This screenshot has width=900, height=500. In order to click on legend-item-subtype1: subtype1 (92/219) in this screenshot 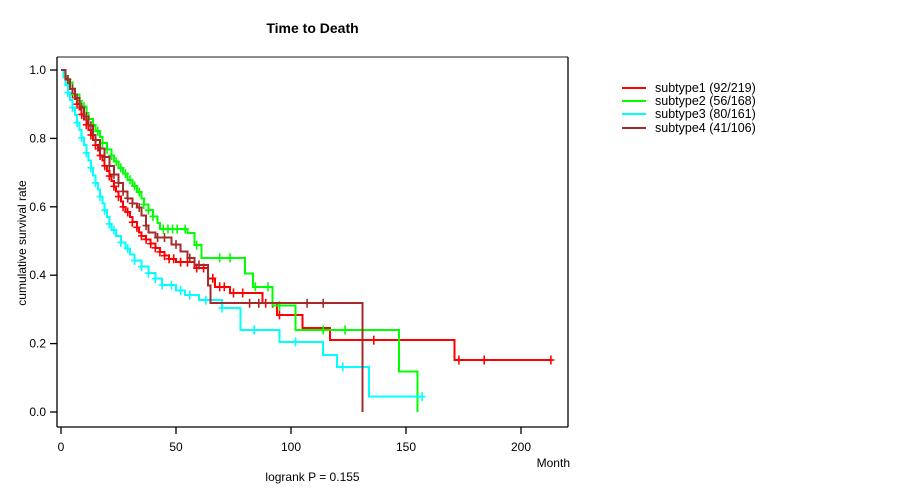, I will do `click(689, 87)`.